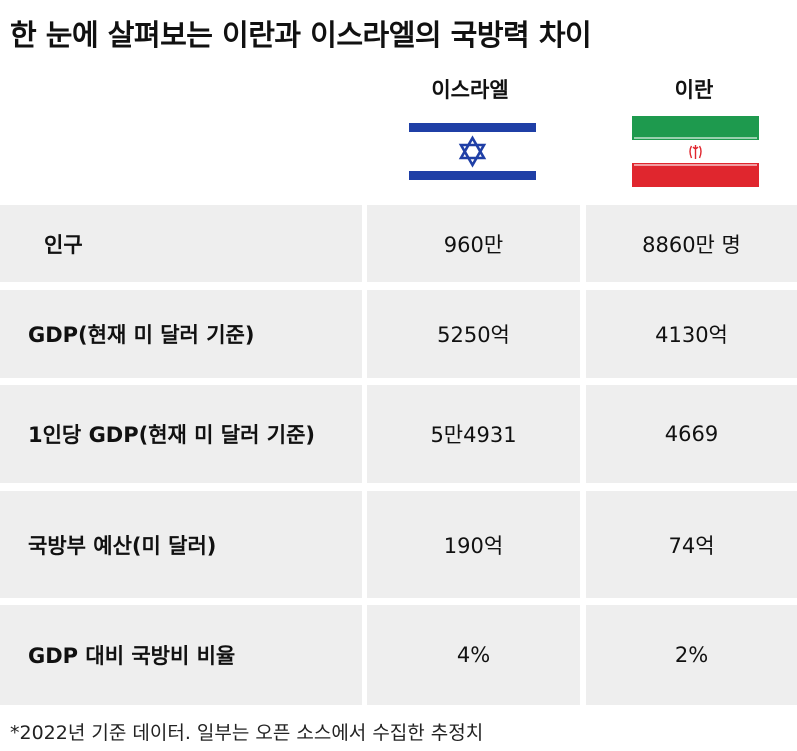 The image size is (797, 751). Describe the element at coordinates (691, 434) in the screenshot. I see `iran-value: 4669` at that location.